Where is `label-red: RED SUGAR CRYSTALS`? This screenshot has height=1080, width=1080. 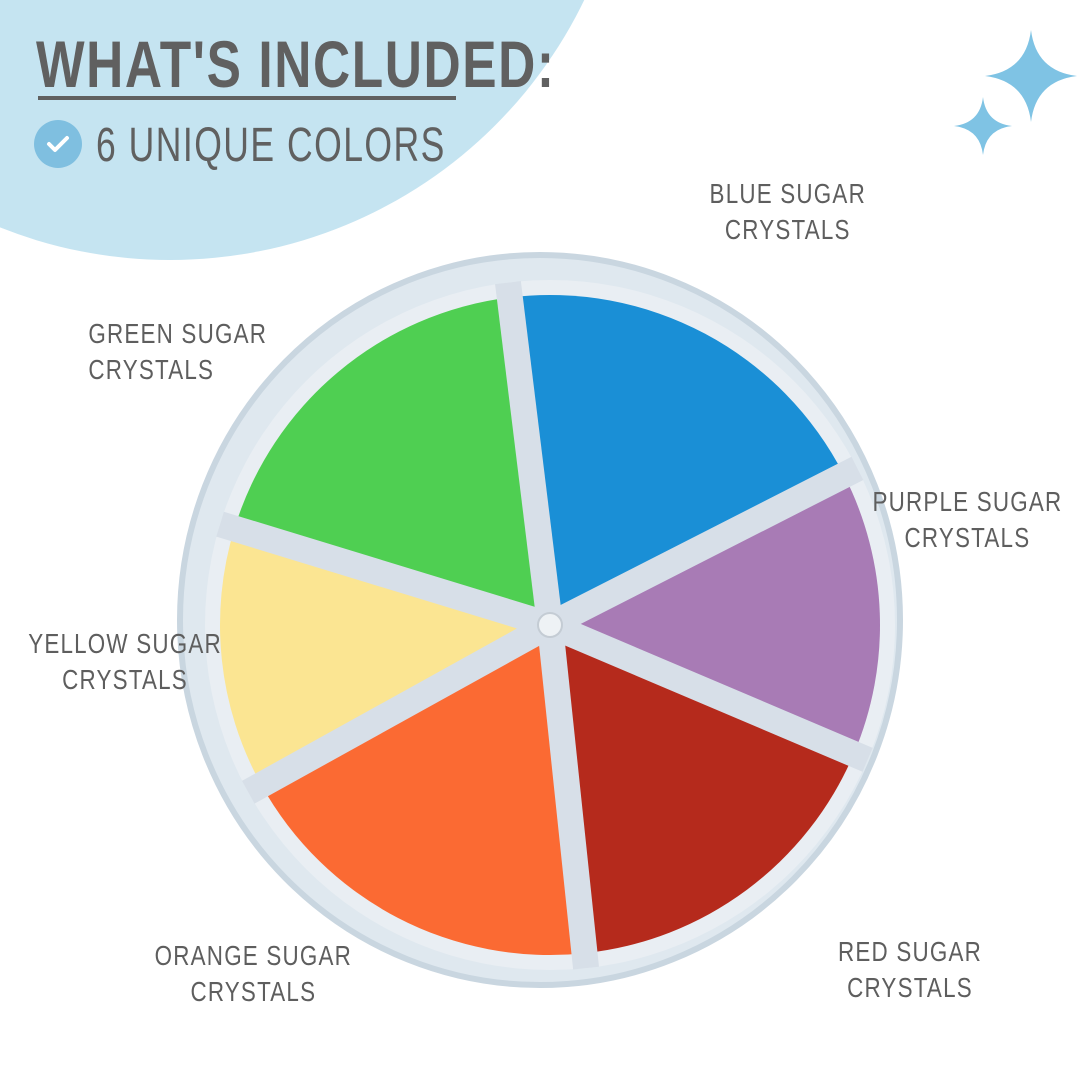 label-red: RED SUGAR CRYSTALS is located at coordinates (910, 970).